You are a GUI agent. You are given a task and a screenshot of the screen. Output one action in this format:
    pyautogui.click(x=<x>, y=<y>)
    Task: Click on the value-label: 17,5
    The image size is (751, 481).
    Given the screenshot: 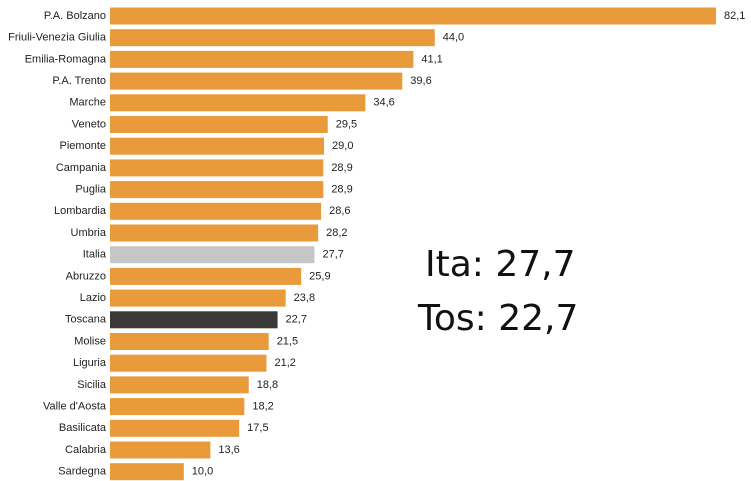 What is the action you would take?
    pyautogui.click(x=257, y=428)
    